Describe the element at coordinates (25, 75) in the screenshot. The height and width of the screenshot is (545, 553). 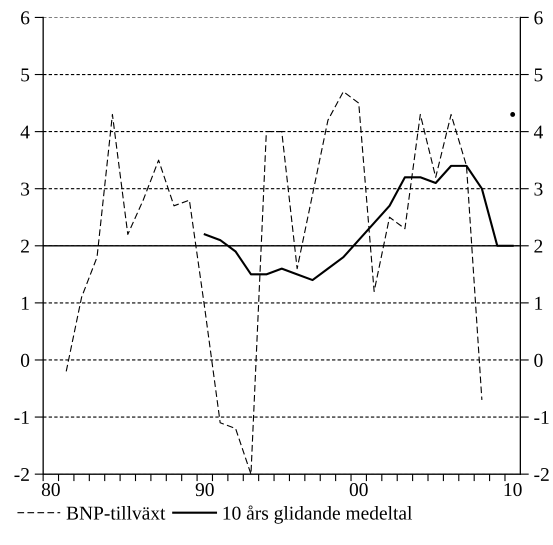
I see `y-tick-label: 5` at that location.